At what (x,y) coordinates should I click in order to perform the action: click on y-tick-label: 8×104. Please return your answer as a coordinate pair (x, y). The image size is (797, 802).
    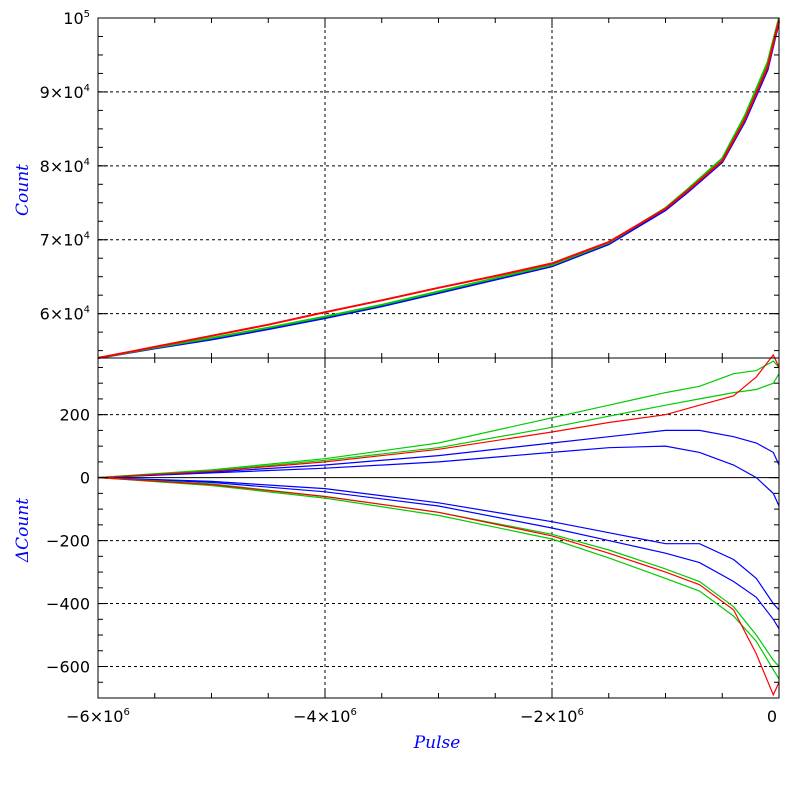
    Looking at the image, I should click on (65, 166).